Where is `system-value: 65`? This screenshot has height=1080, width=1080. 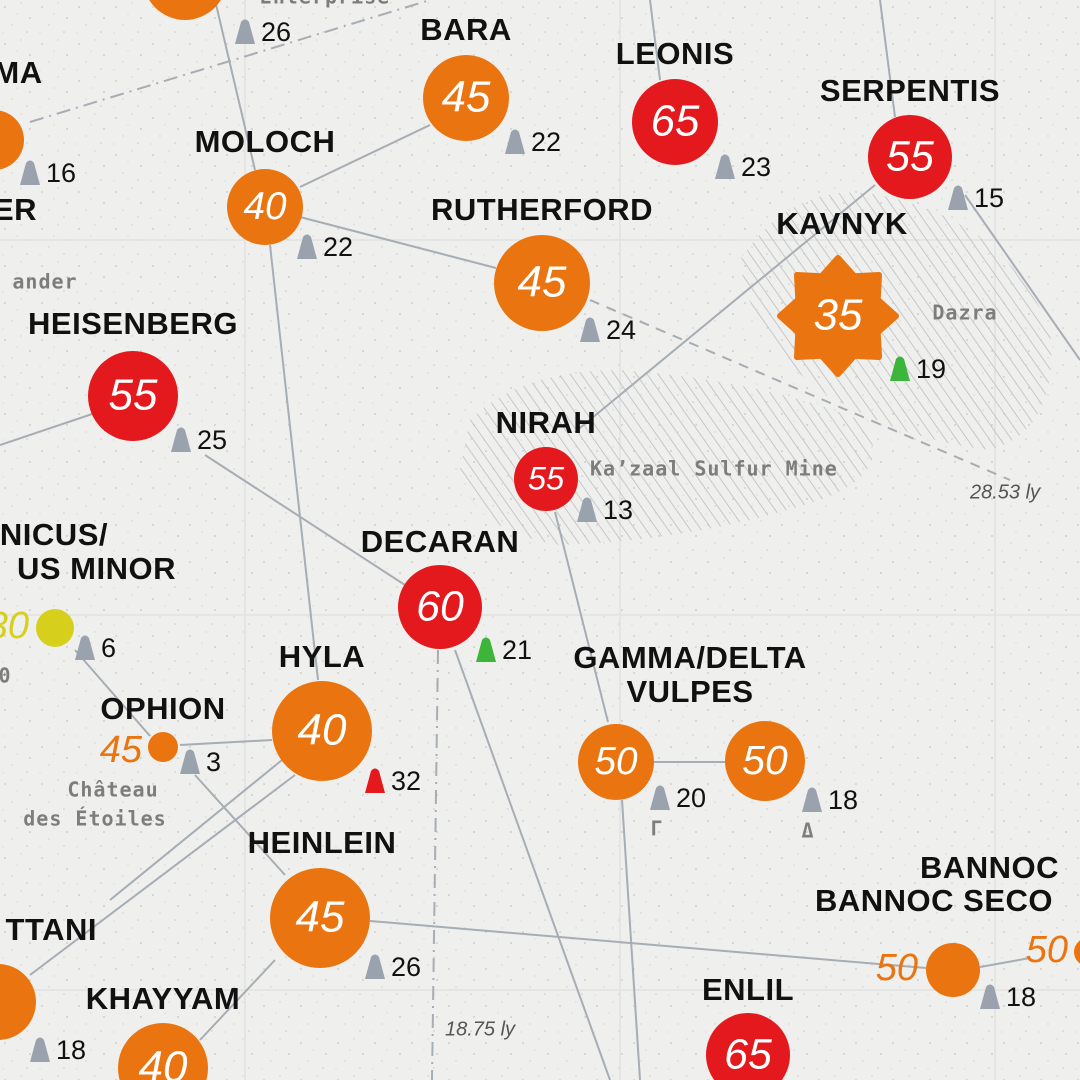 system-value: 65 is located at coordinates (748, 1054).